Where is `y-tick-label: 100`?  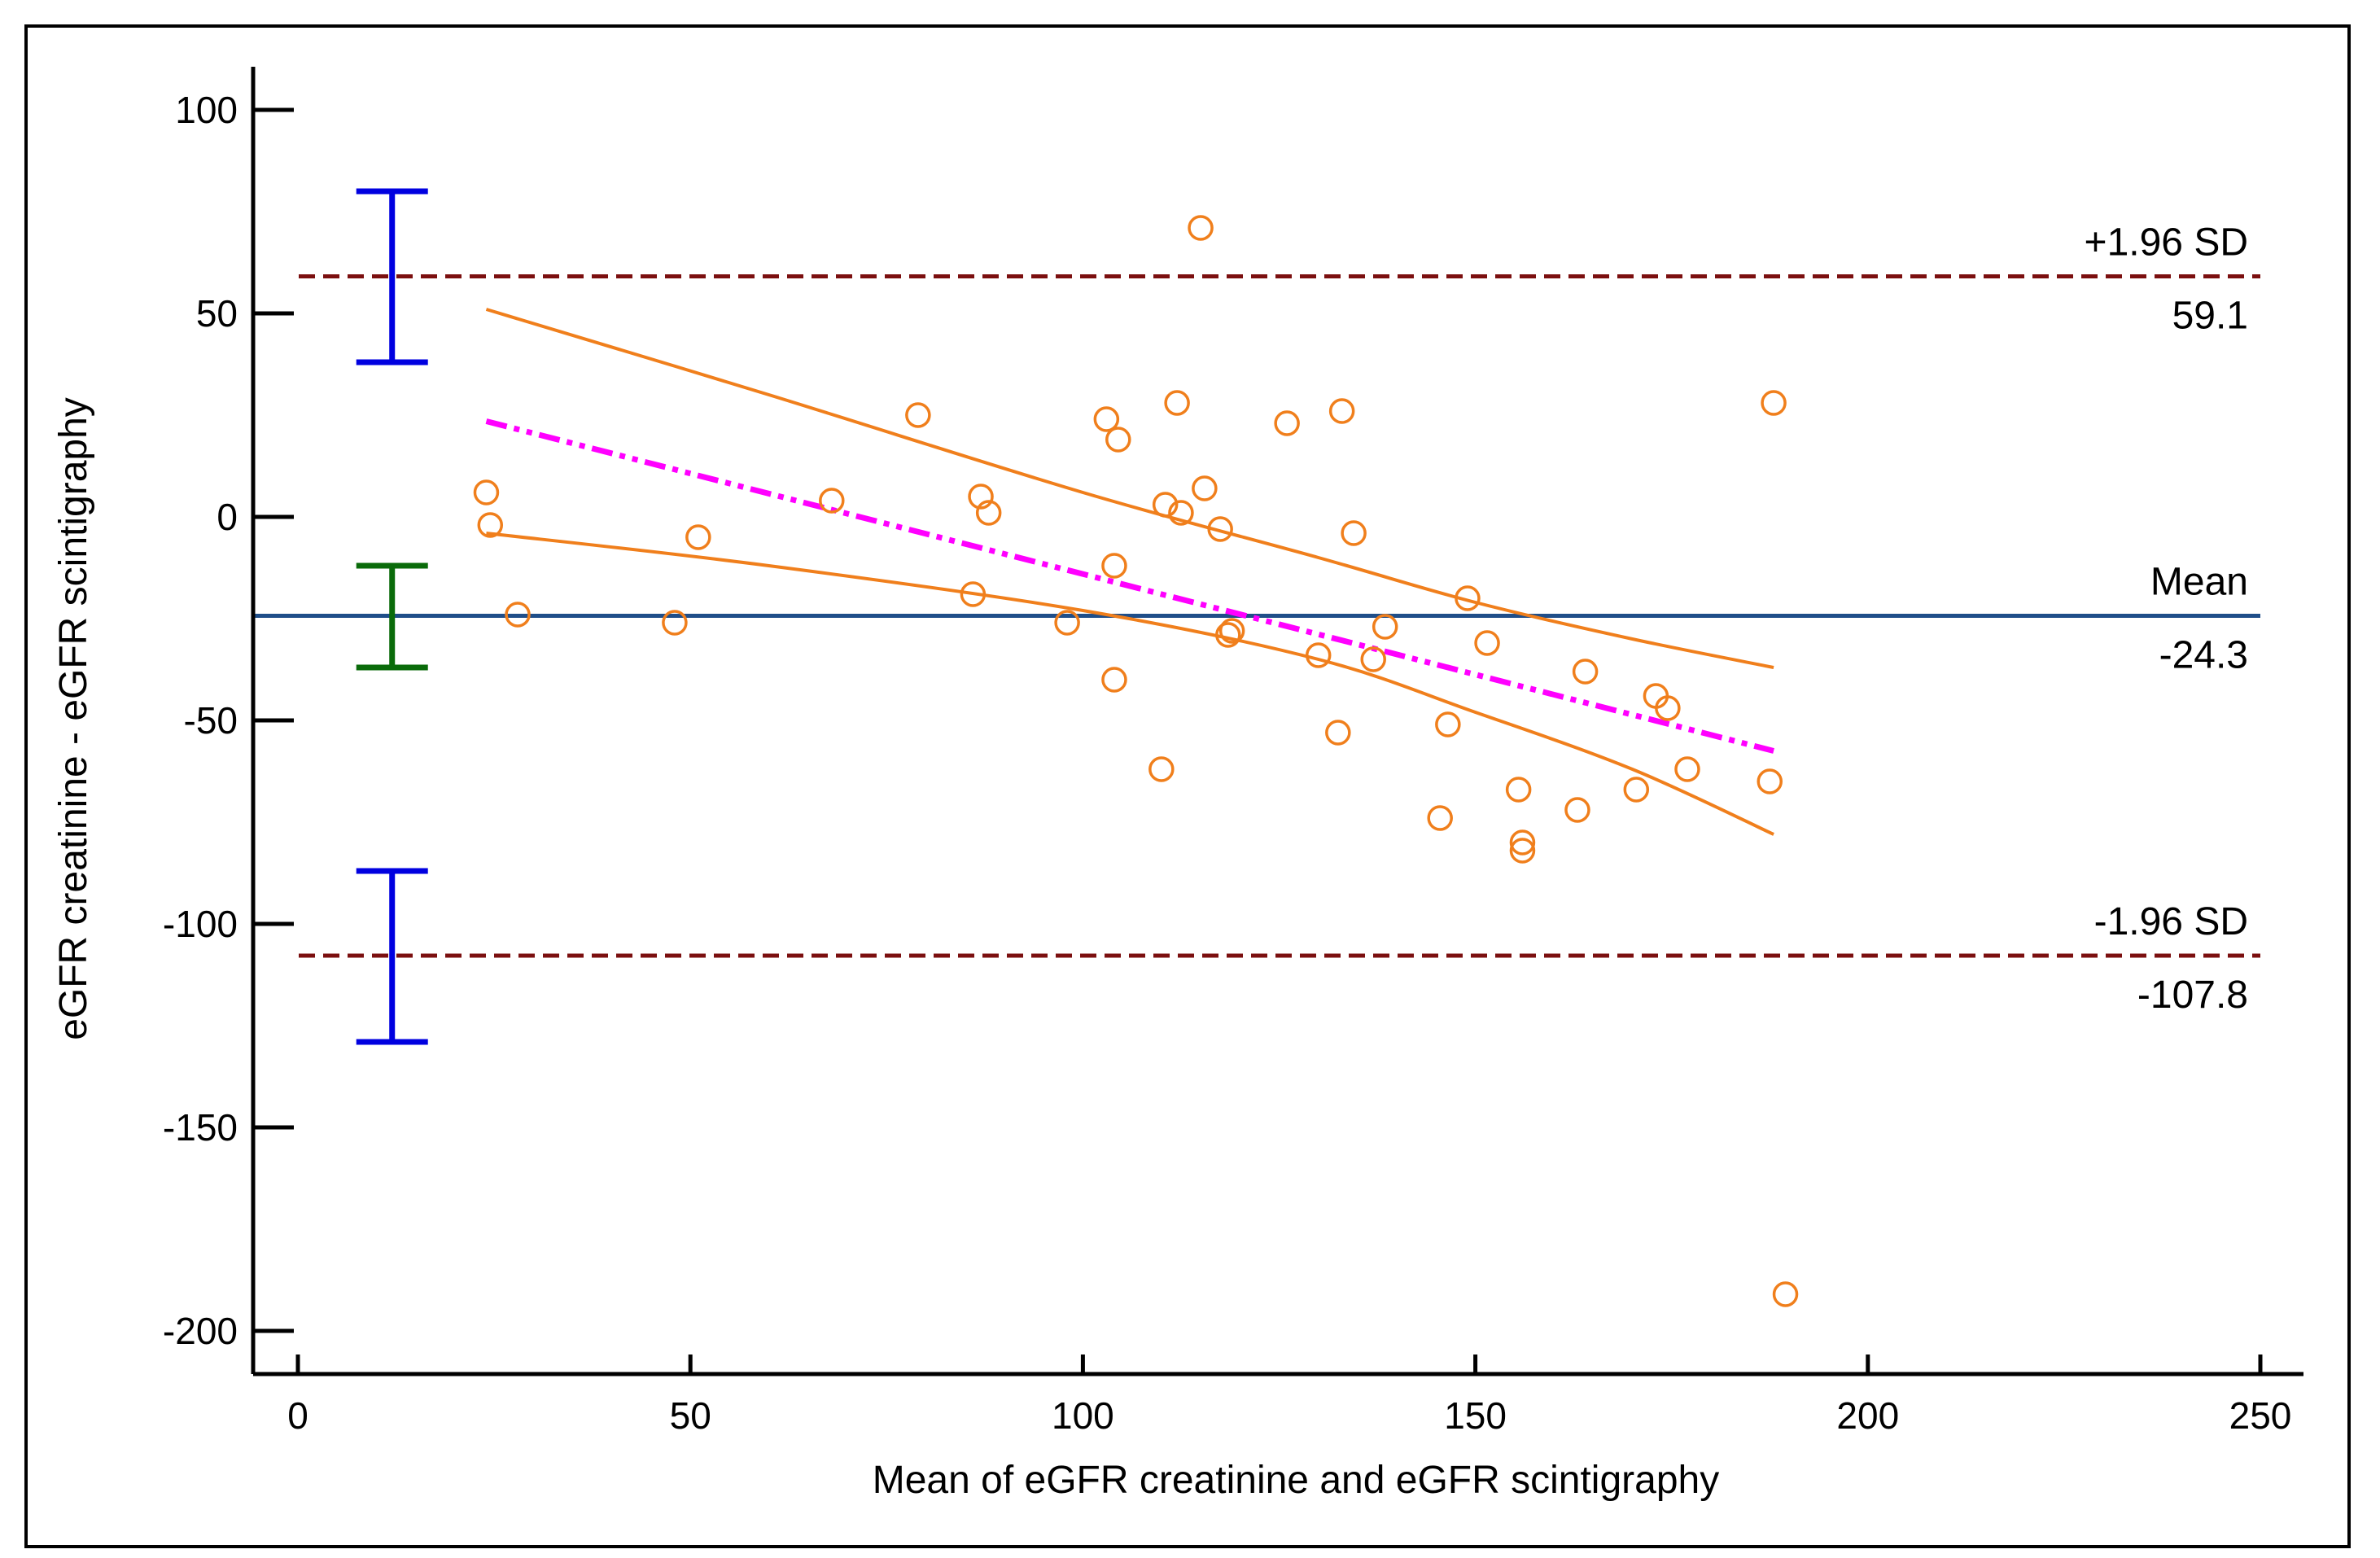
y-tick-label: 100 is located at coordinates (207, 110).